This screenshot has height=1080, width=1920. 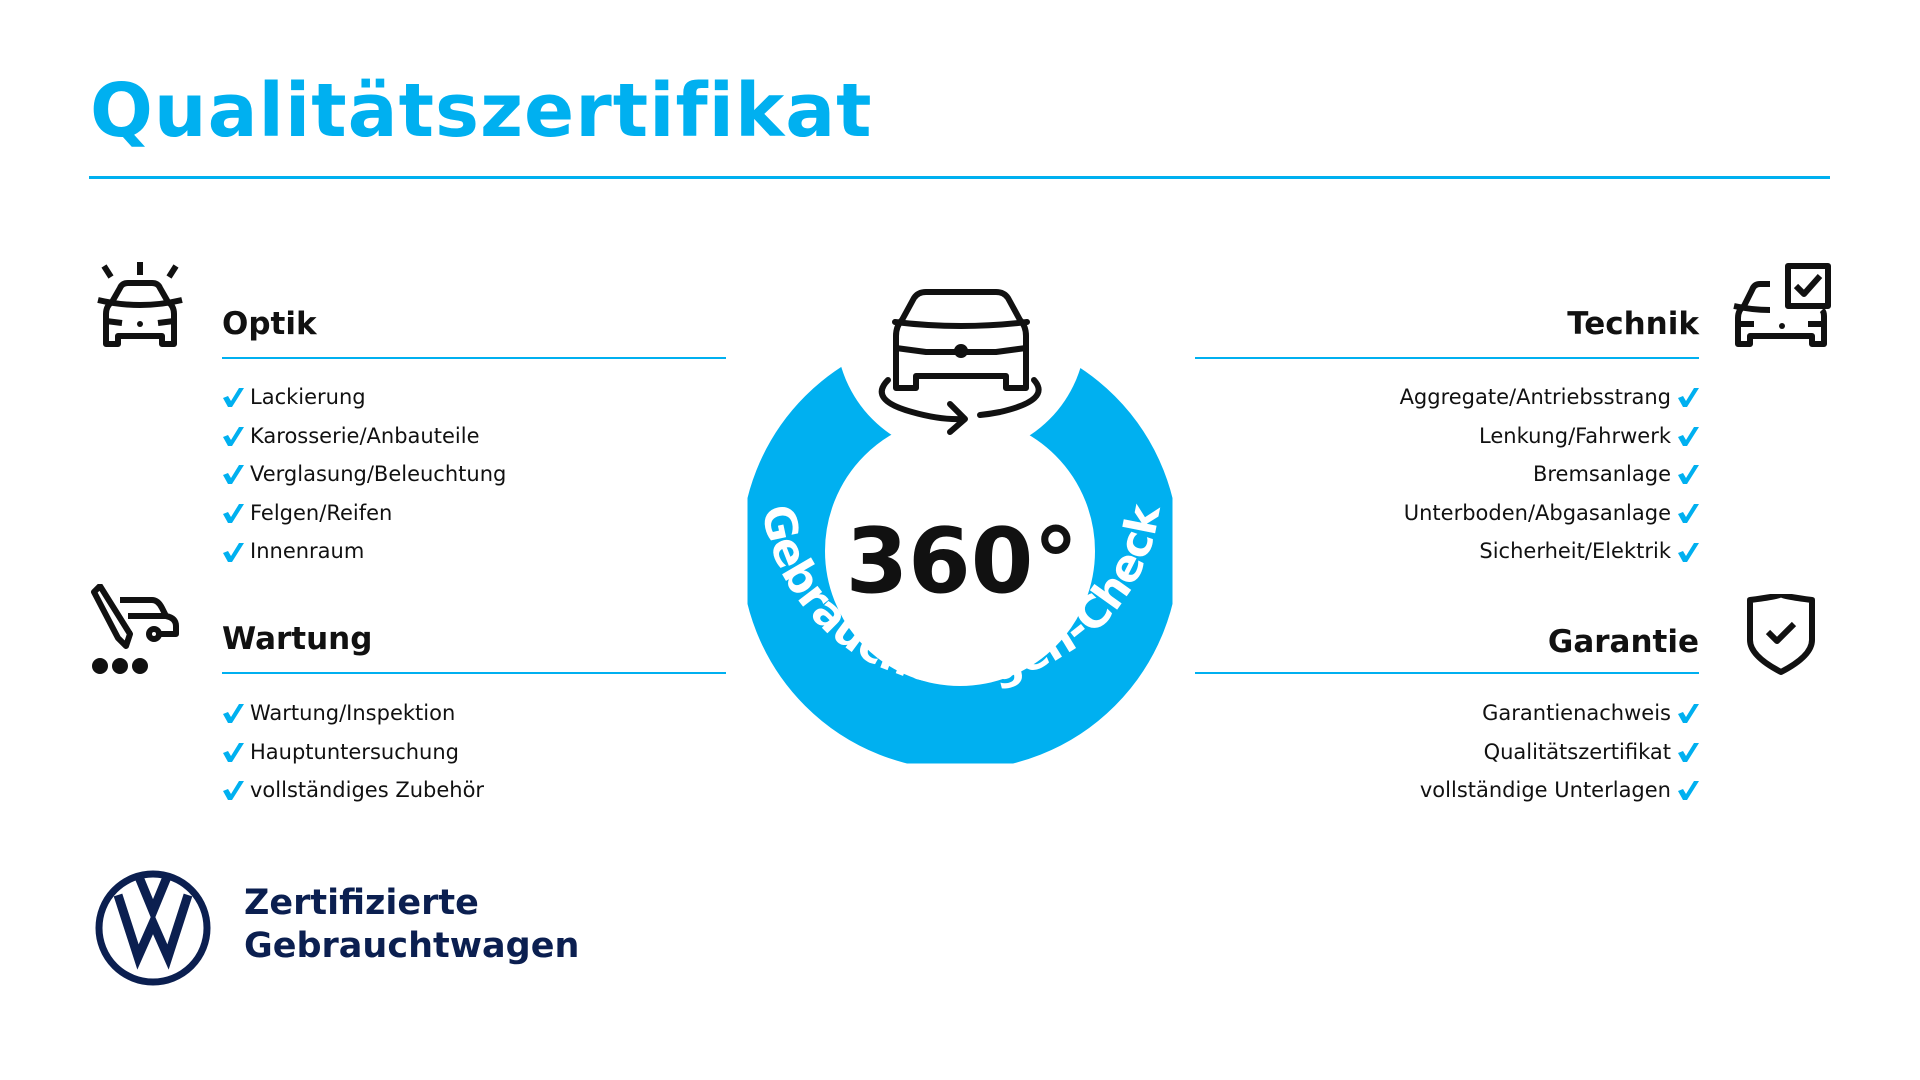 What do you see at coordinates (1549, 397) in the screenshot?
I see `list-item: Aggregate/Antriebsstrang` at bounding box center [1549, 397].